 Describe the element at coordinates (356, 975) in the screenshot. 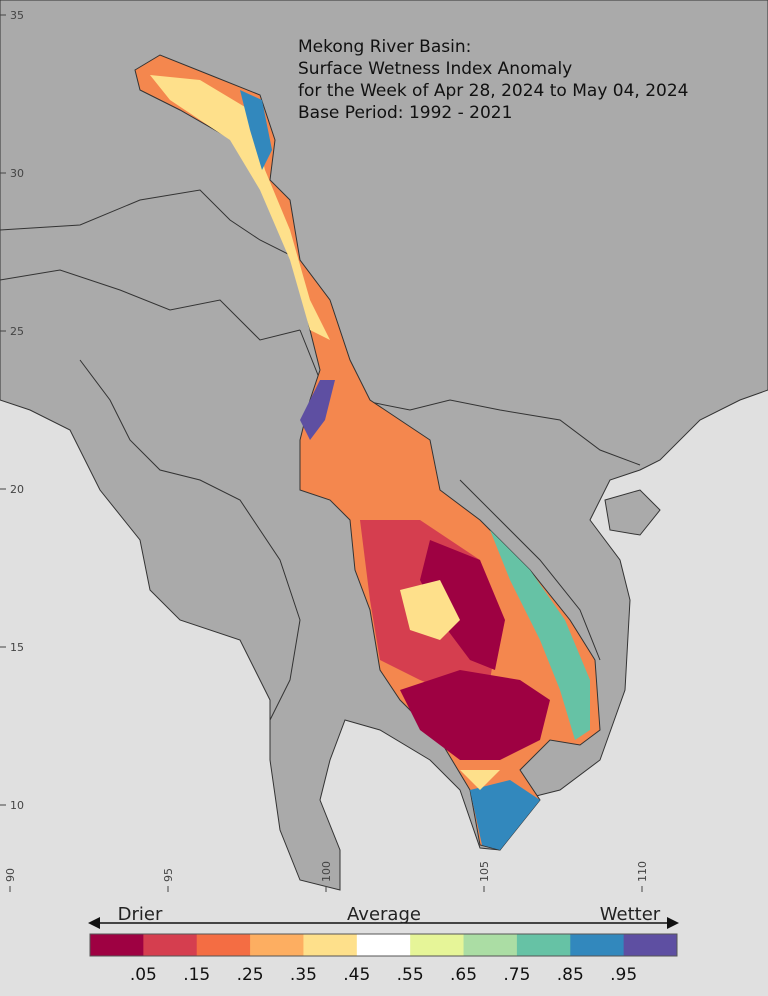

I see `colorbar-tick-label: .45` at that location.